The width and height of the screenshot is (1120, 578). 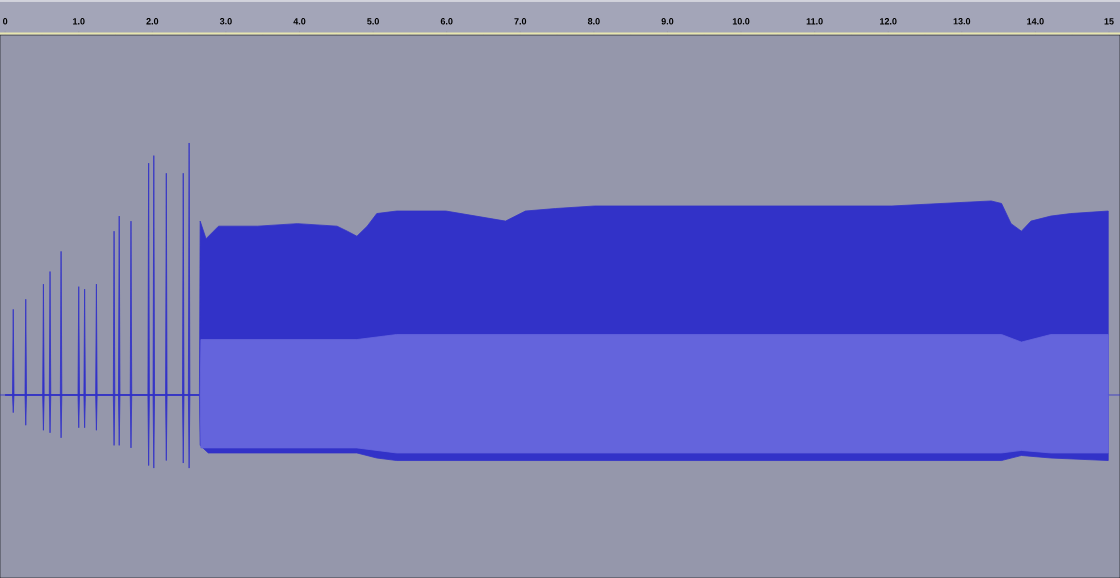 I want to click on x-tick-label: 11.0, so click(x=814, y=21).